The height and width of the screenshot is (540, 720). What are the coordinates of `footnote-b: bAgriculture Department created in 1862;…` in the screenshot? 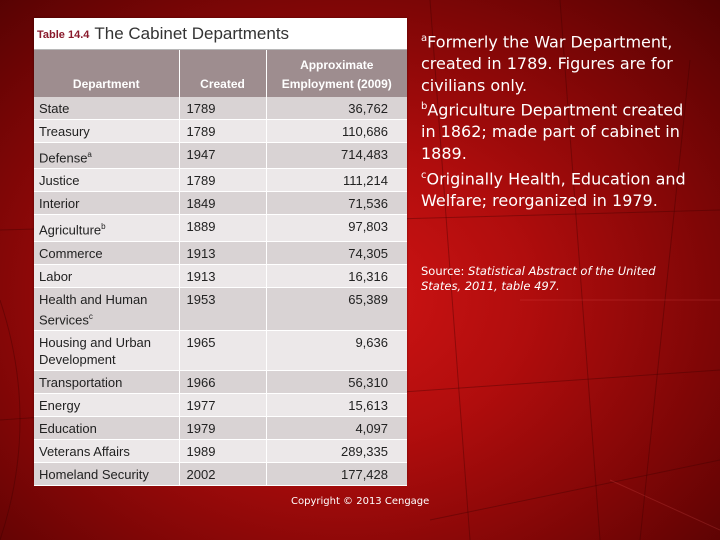 It's located at (558, 130).